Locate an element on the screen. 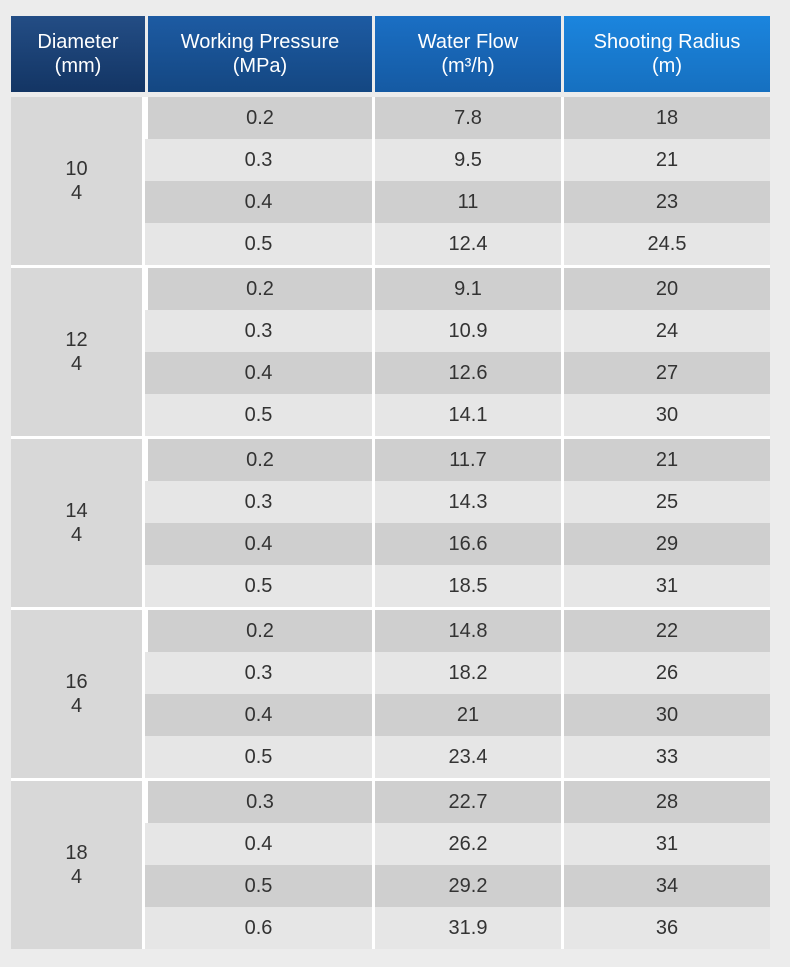 Image resolution: width=790 pixels, height=967 pixels. flow-cell: 21 is located at coordinates (466, 715).